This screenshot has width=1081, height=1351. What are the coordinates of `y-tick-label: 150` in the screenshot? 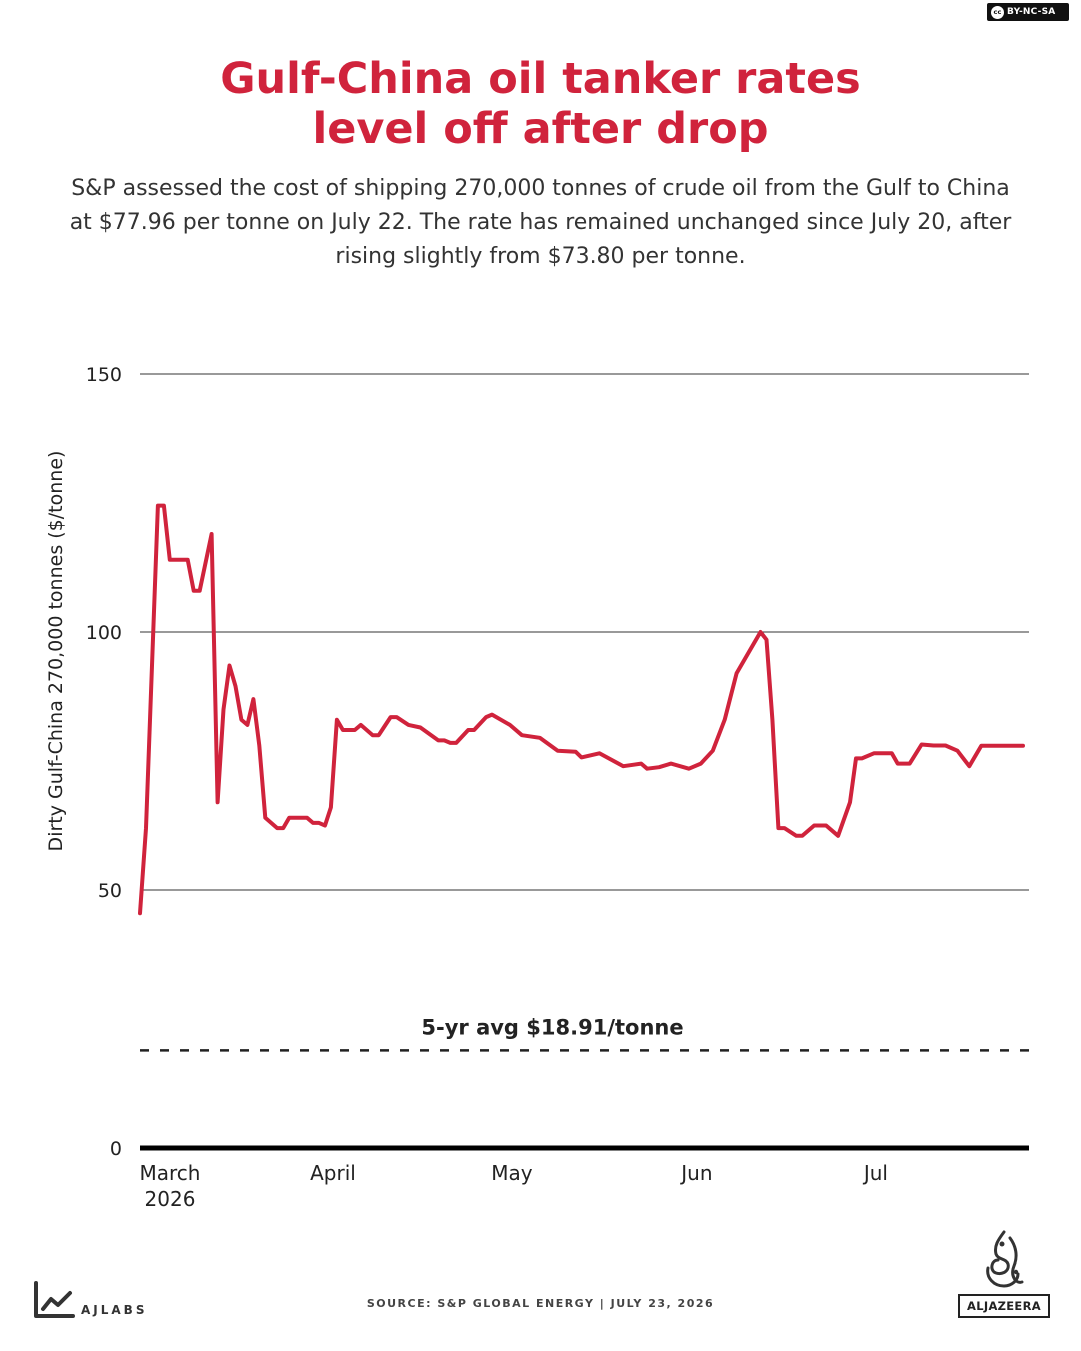 It's located at (104, 375).